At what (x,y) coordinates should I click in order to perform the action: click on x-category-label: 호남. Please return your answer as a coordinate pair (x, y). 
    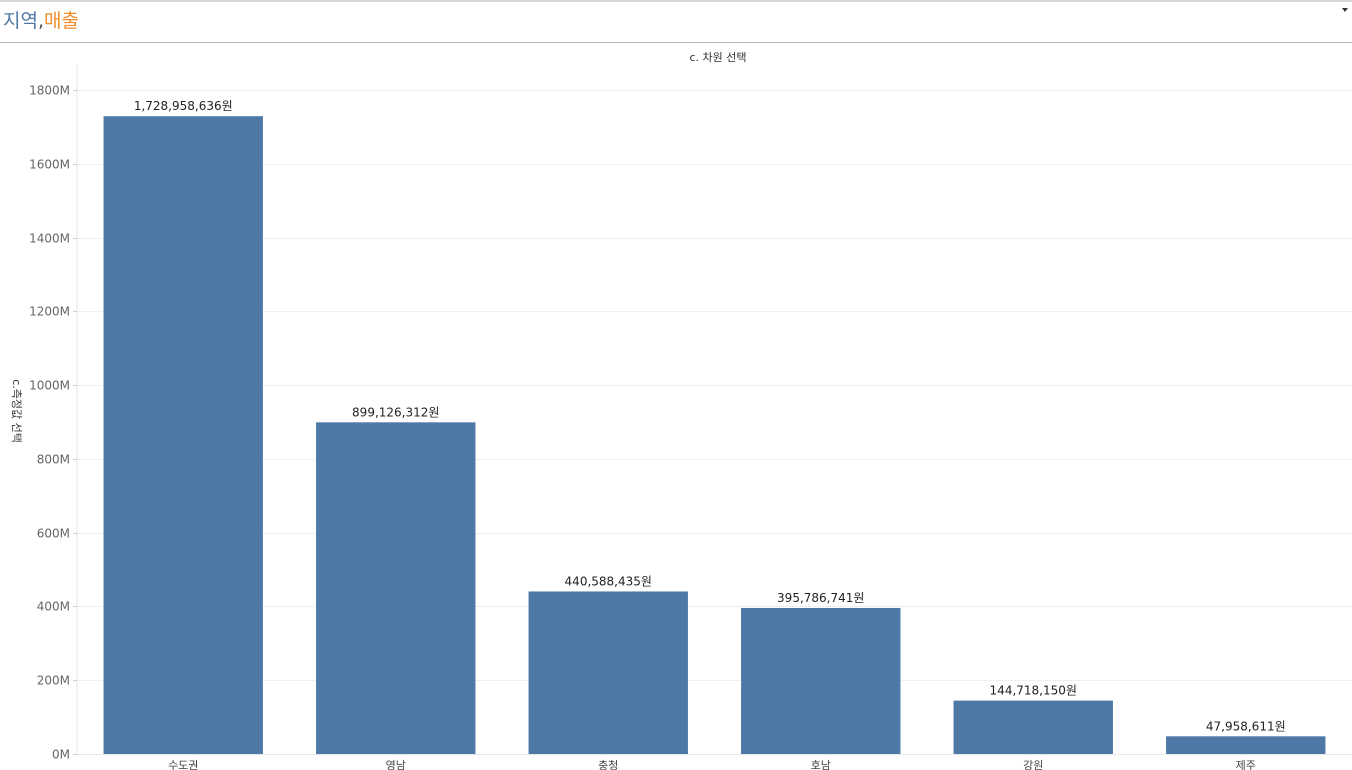
    Looking at the image, I should click on (821, 764).